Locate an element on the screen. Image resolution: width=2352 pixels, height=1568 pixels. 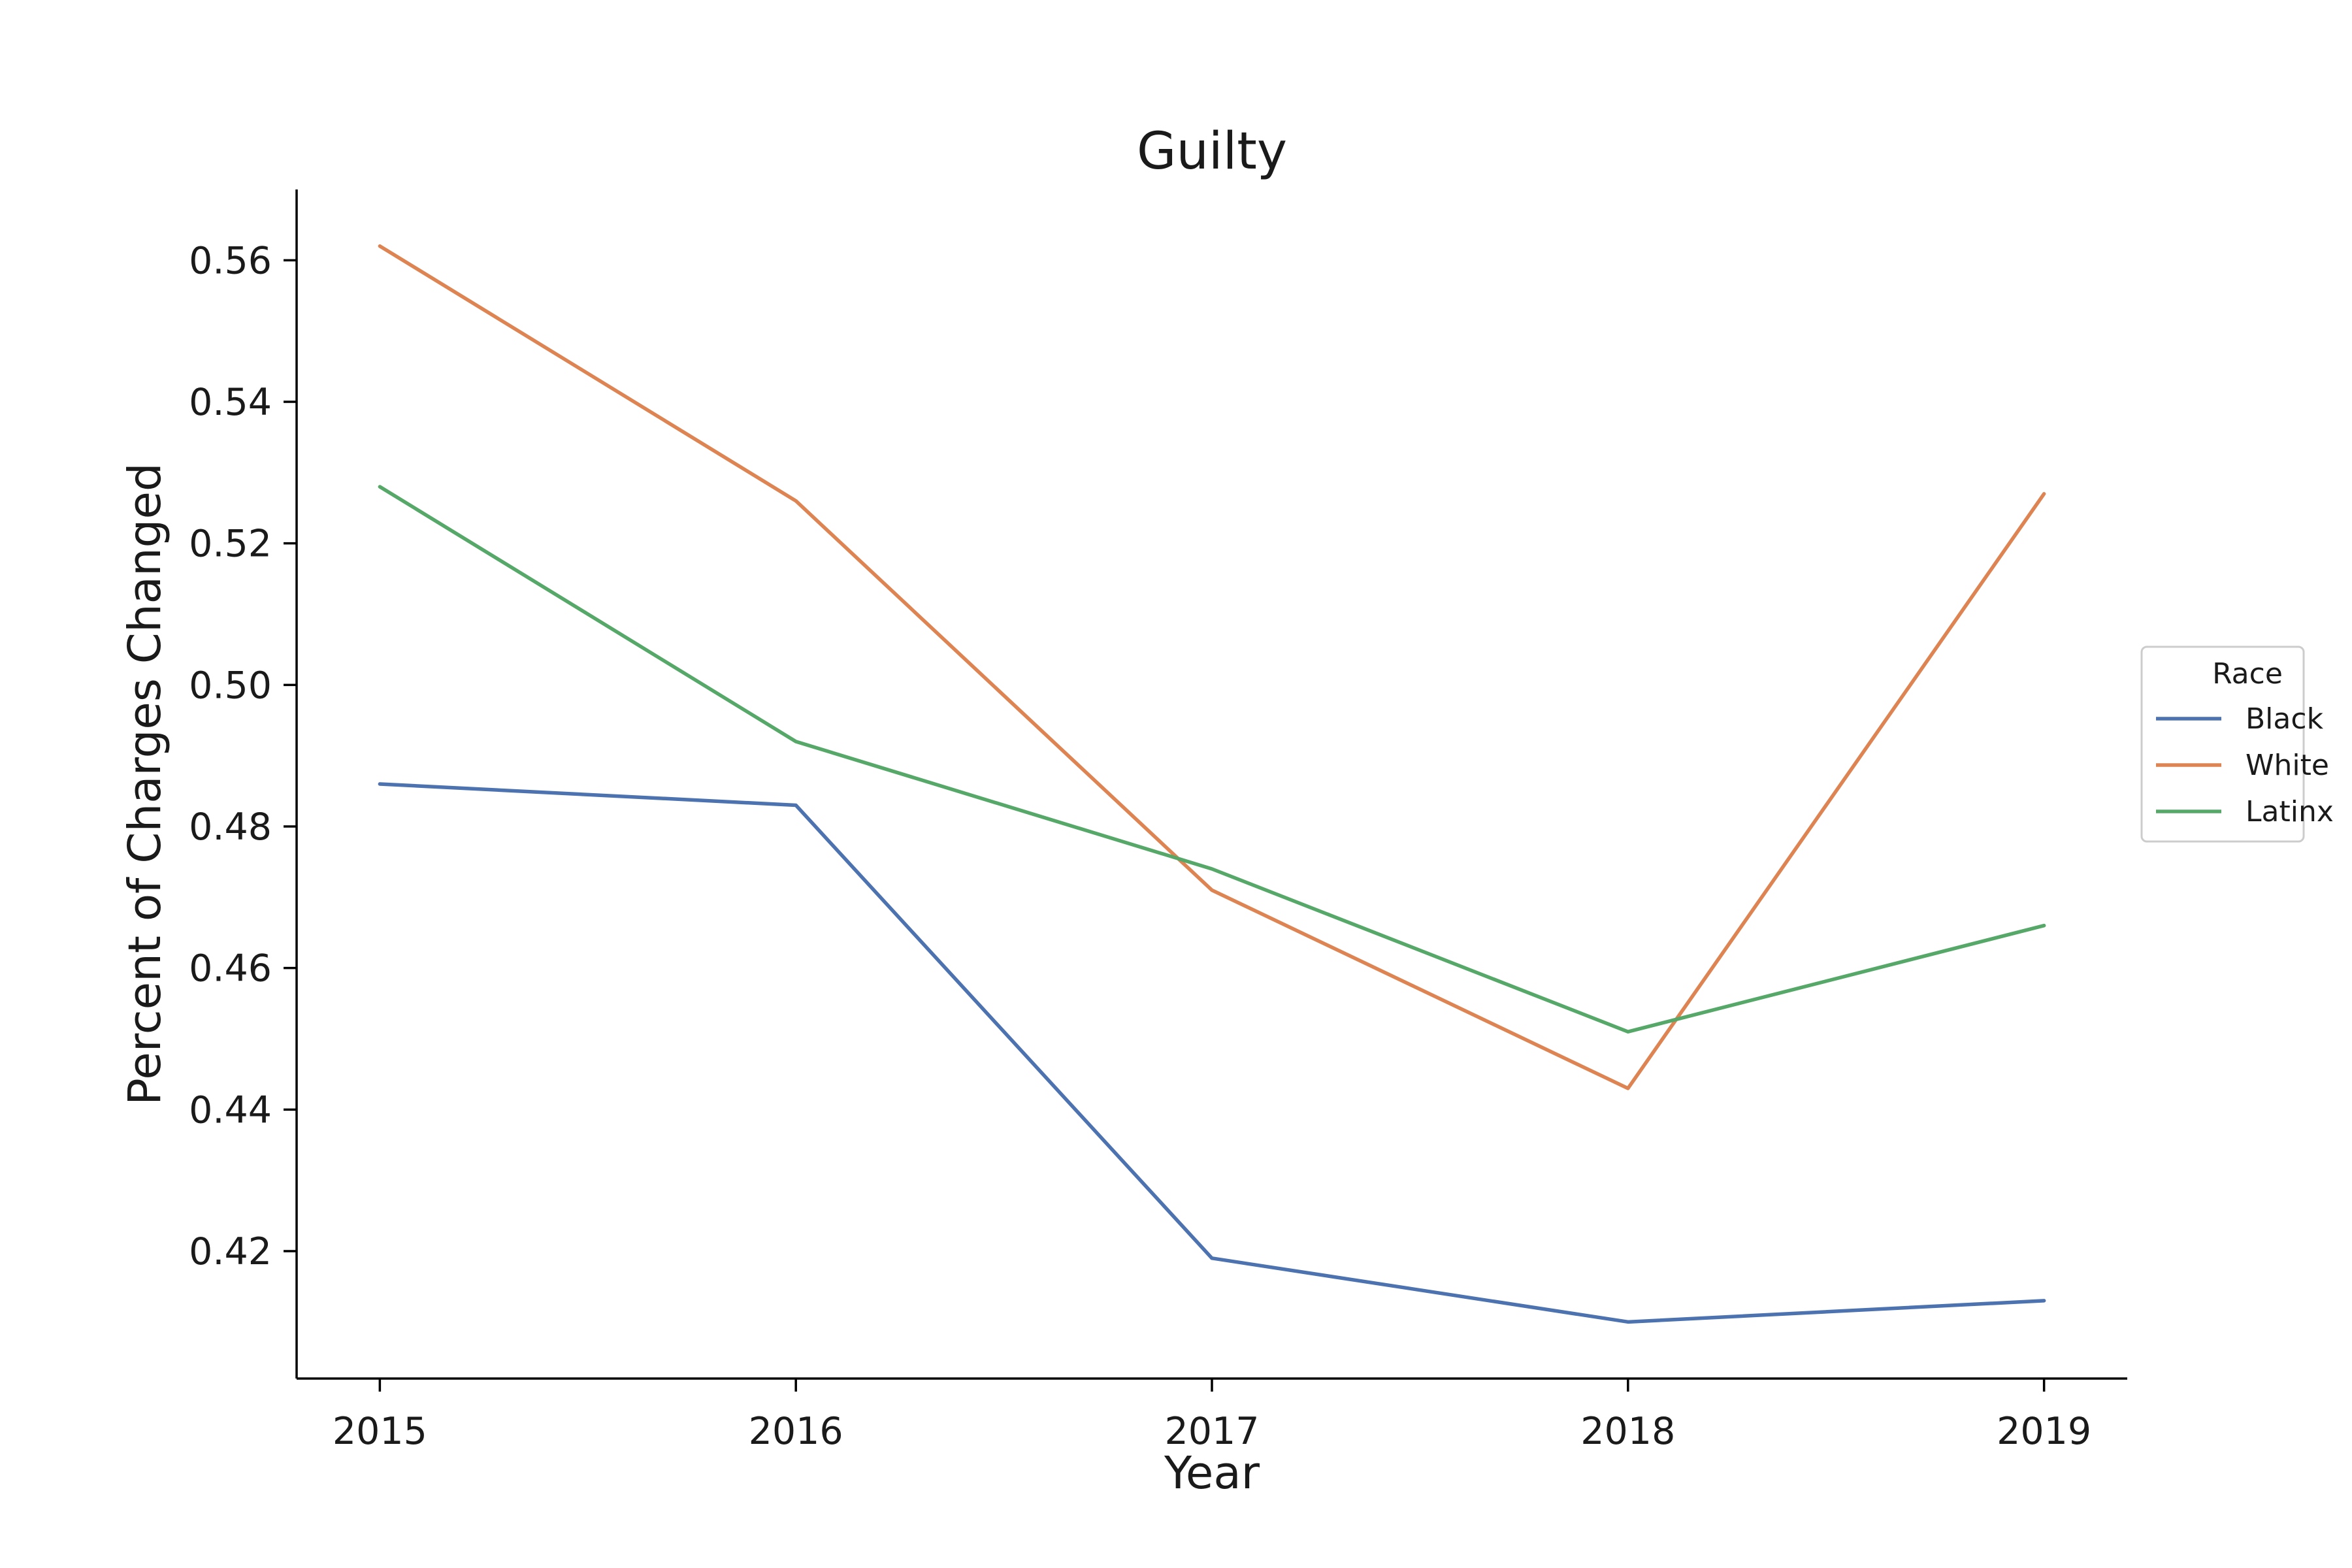
x-tick-label: 2018 is located at coordinates (1627, 1431).